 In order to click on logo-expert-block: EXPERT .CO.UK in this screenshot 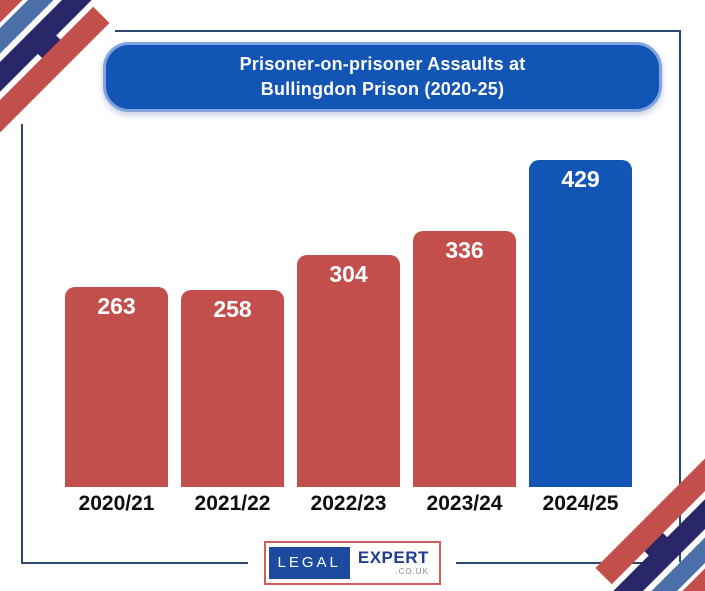, I will do `click(393, 562)`.